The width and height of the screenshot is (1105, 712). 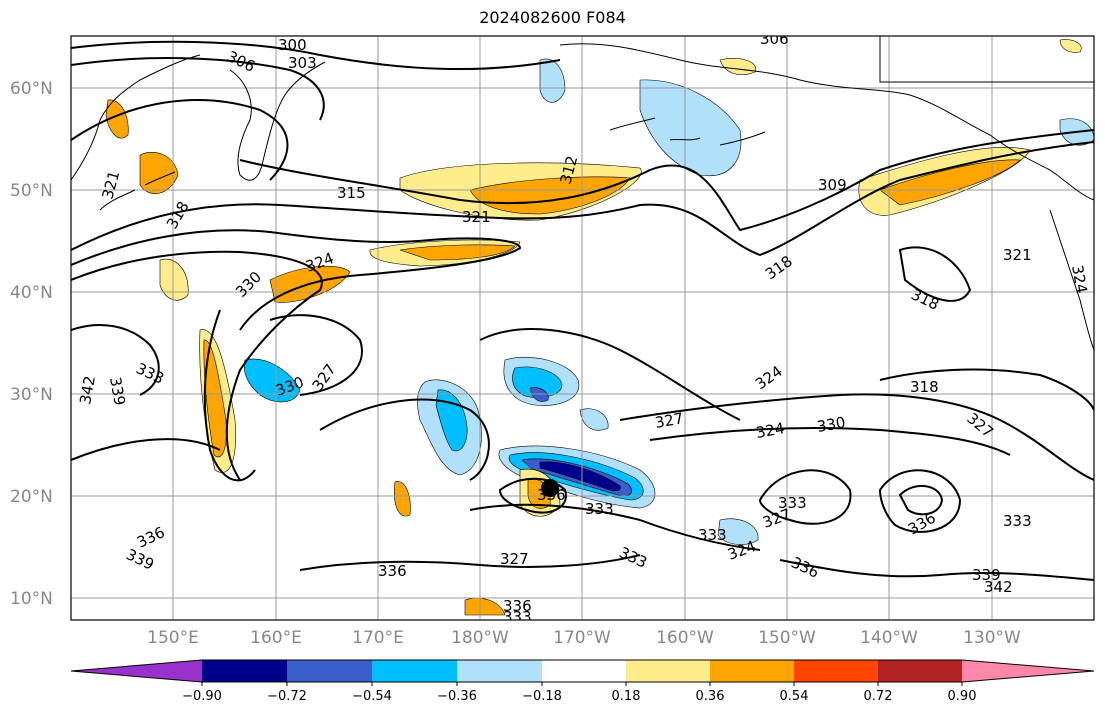 What do you see at coordinates (542, 696) in the screenshot?
I see `colorbar-tick-label: −0.18` at bounding box center [542, 696].